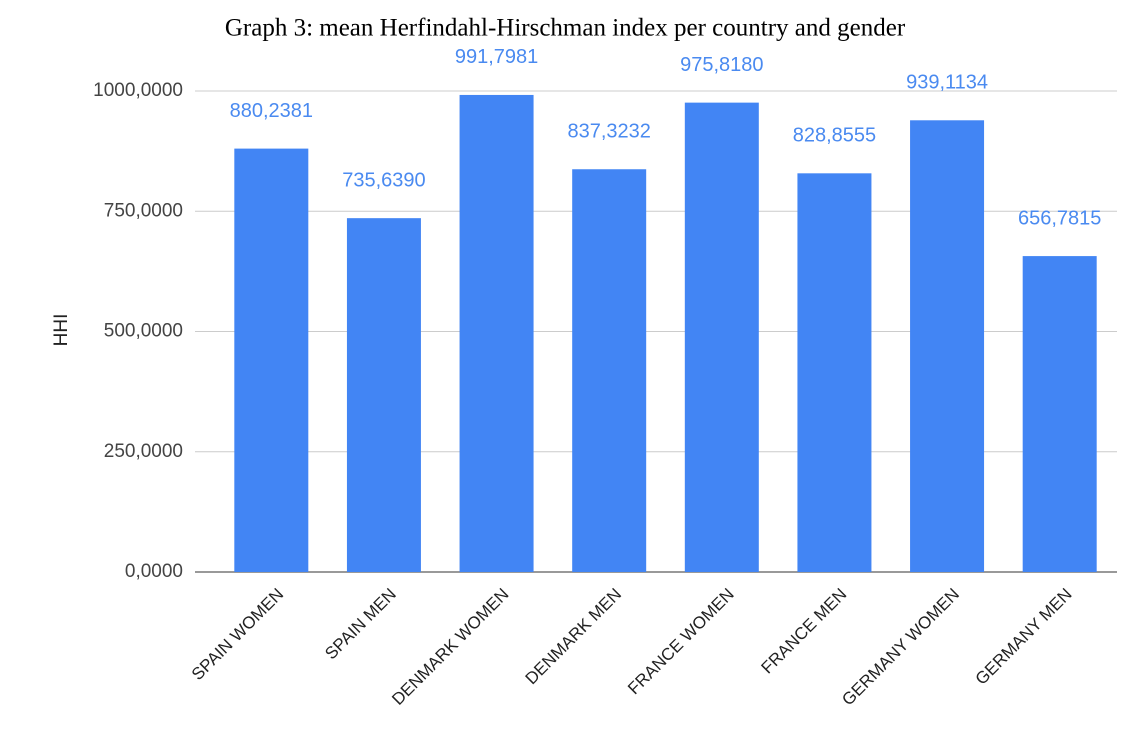  What do you see at coordinates (237, 634) in the screenshot?
I see `x-tick-label: SPAIN WOMEN` at bounding box center [237, 634].